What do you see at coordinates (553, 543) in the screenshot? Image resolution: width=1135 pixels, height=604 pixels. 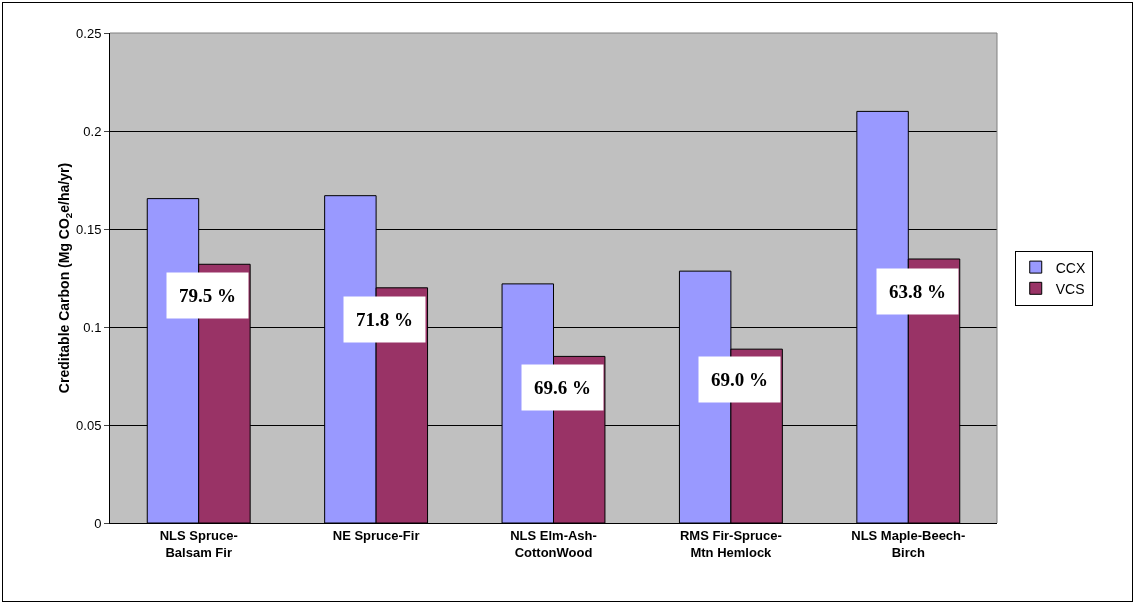 I see `x-tick-label: NLS Elm-Ash- CottonWood` at bounding box center [553, 543].